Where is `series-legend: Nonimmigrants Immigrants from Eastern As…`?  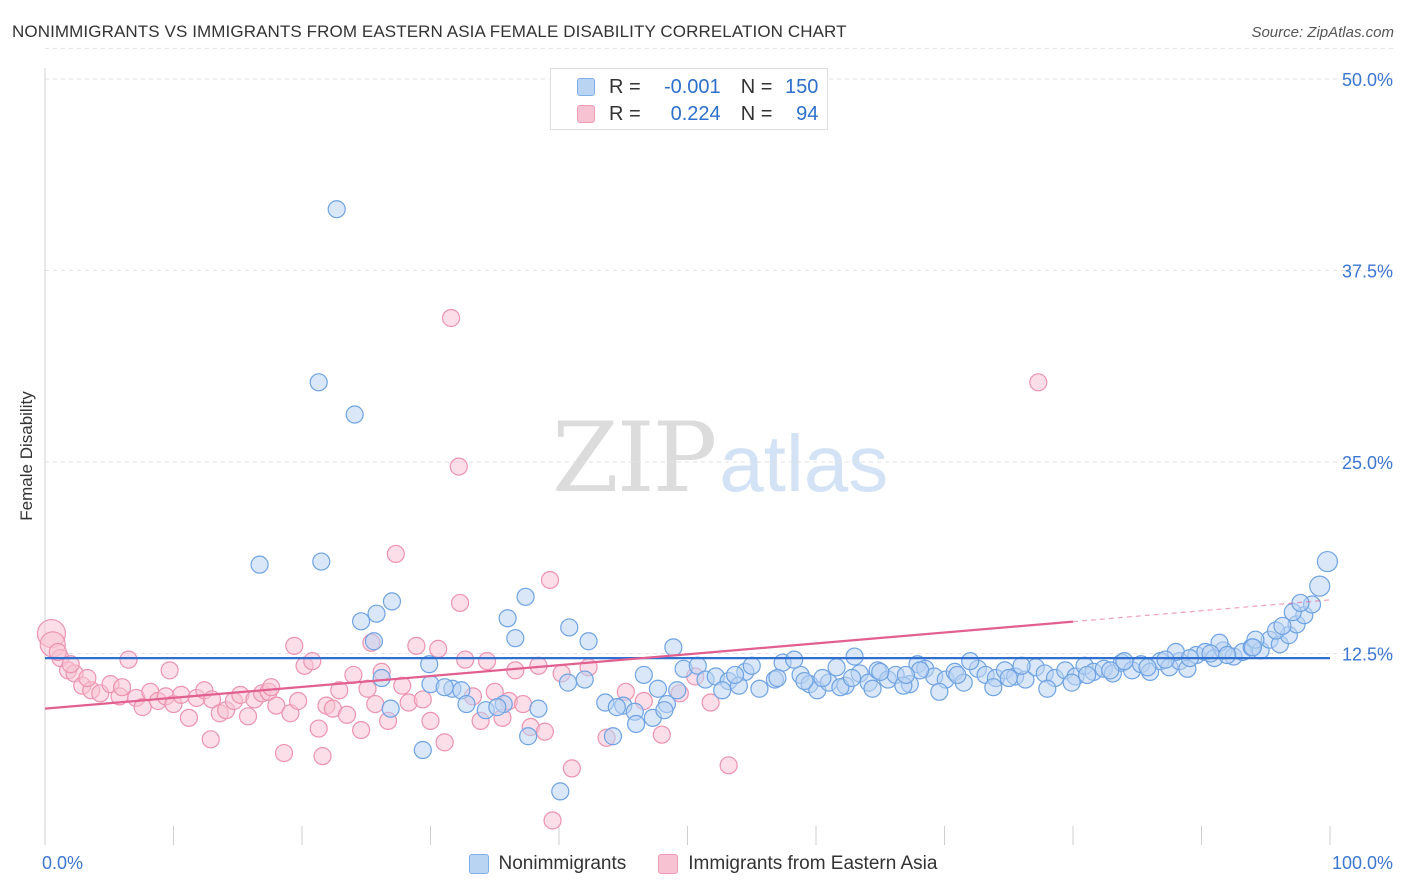 series-legend: Nonimmigrants Immigrants from Eastern As… is located at coordinates (703, 864).